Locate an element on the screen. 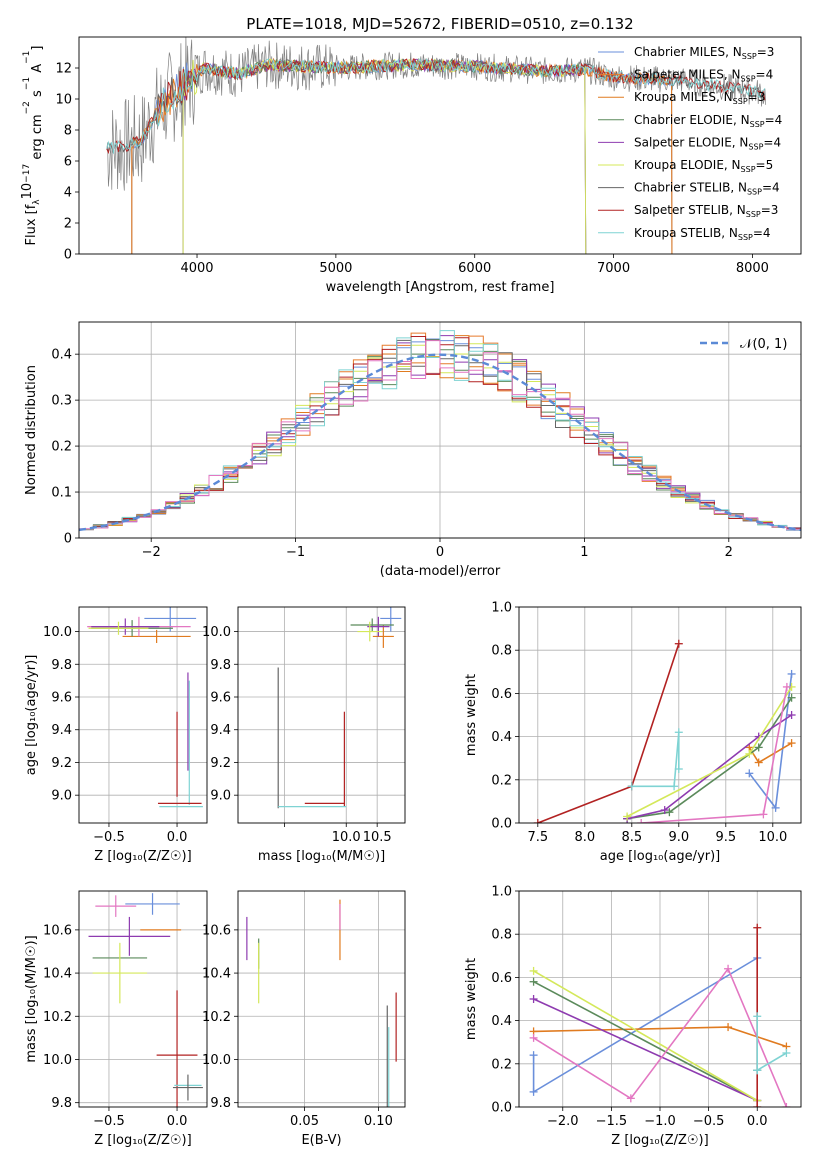 Image resolution: width=819 pixels, height=1170 pixels. legend-entry: Kroupa STELIB, NSSP=4 is located at coordinates (702, 234).